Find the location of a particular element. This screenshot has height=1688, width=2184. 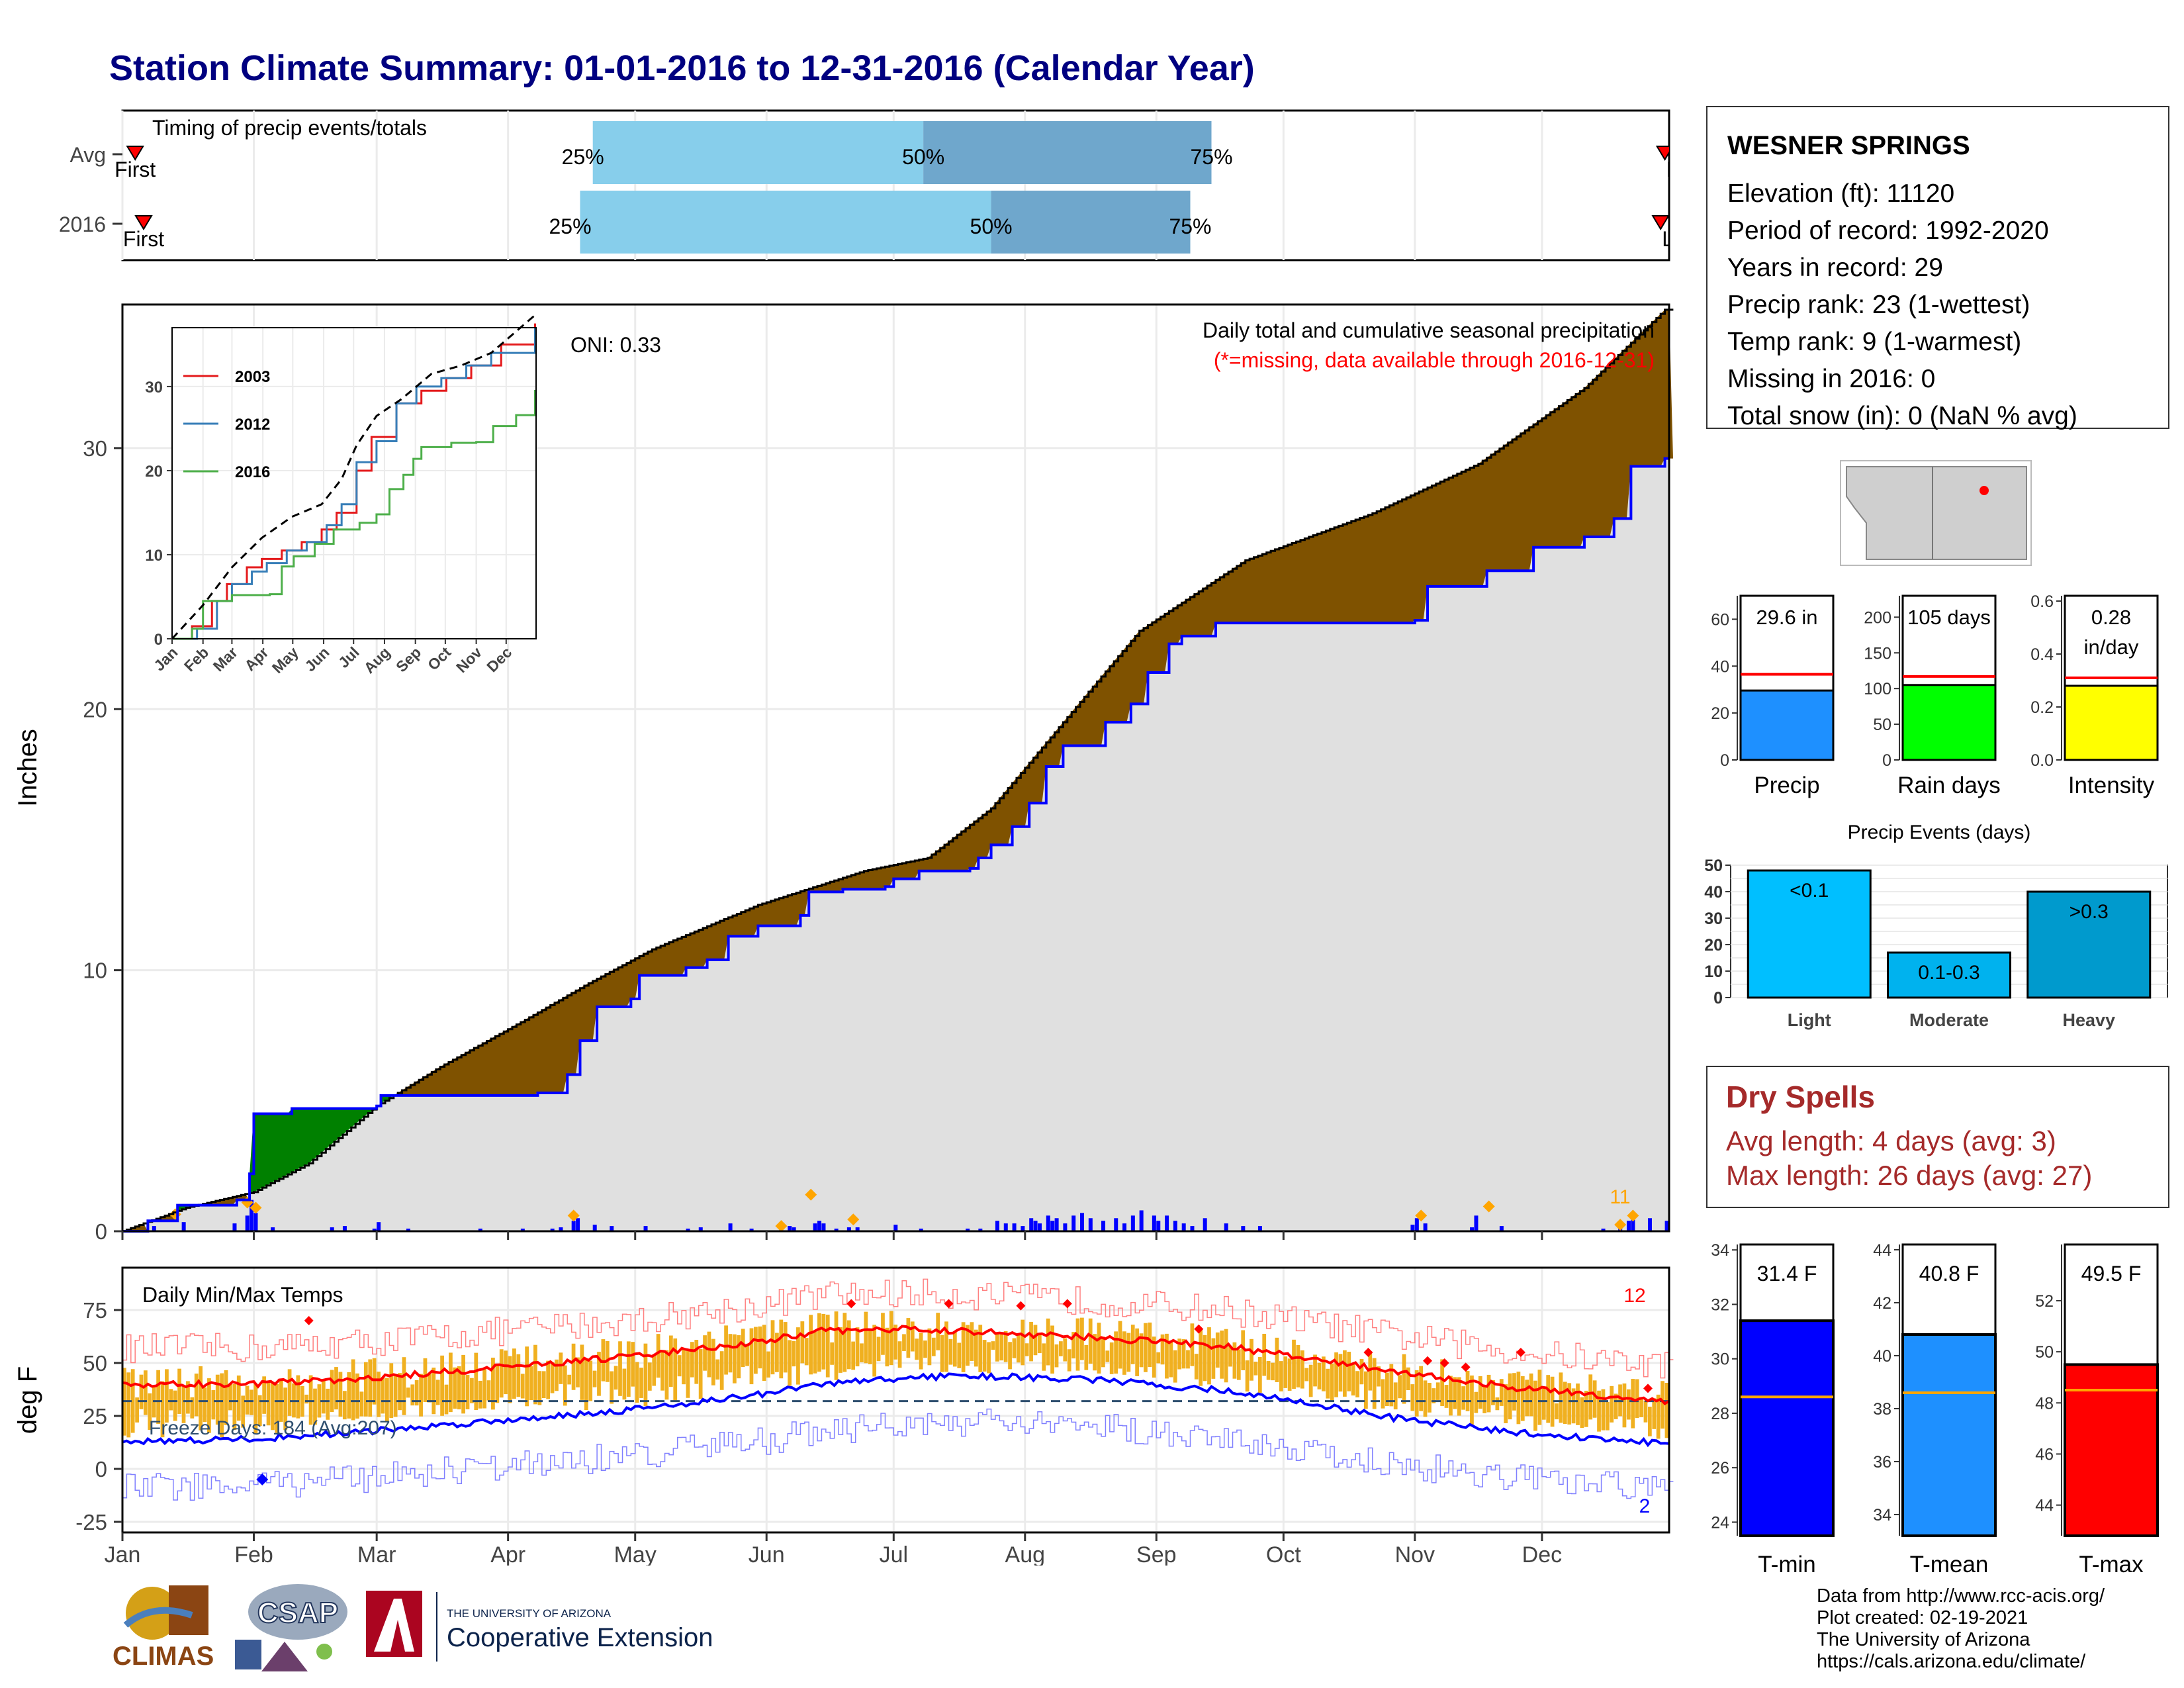

events-ytick-label: 10 is located at coordinates (1713, 971).